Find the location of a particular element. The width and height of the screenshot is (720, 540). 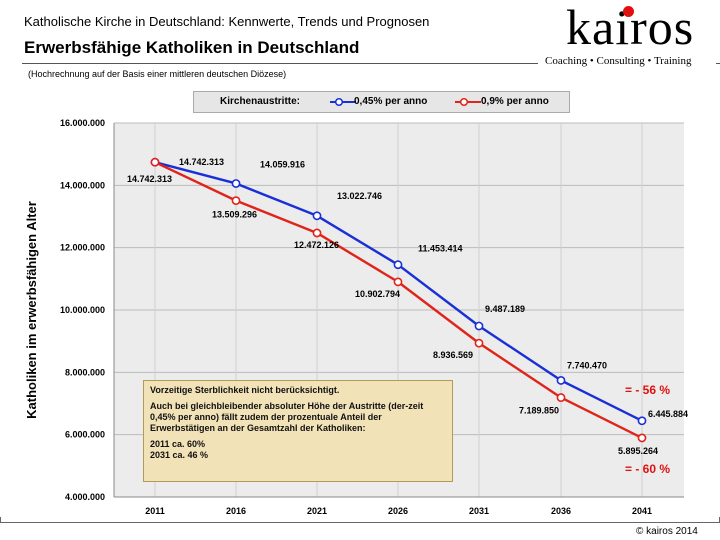

data-label: 5.895.264 is located at coordinates (638, 451).